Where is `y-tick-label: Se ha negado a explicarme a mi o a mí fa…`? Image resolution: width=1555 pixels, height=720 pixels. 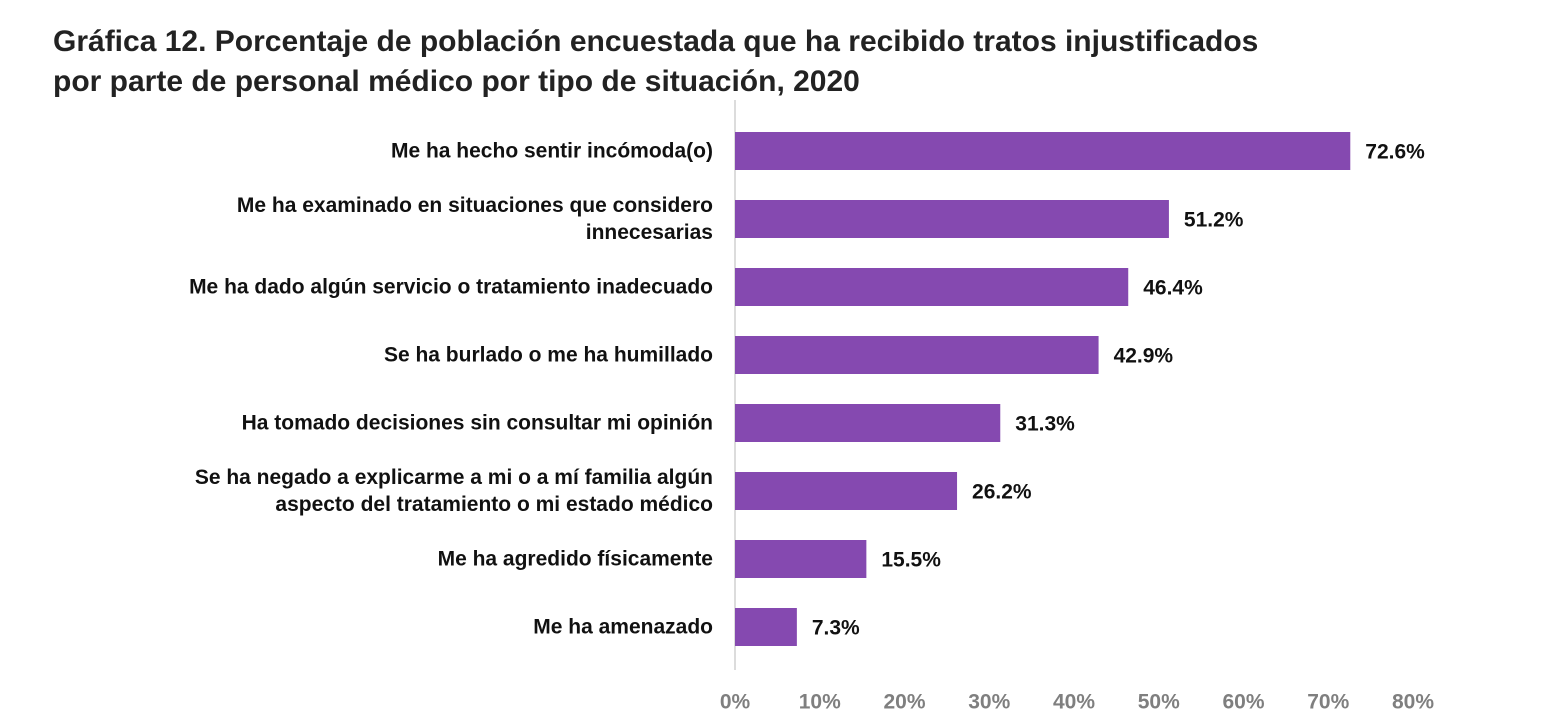
y-tick-label: Se ha negado a explicarme a mi o a mí fa… is located at coordinates (453, 491).